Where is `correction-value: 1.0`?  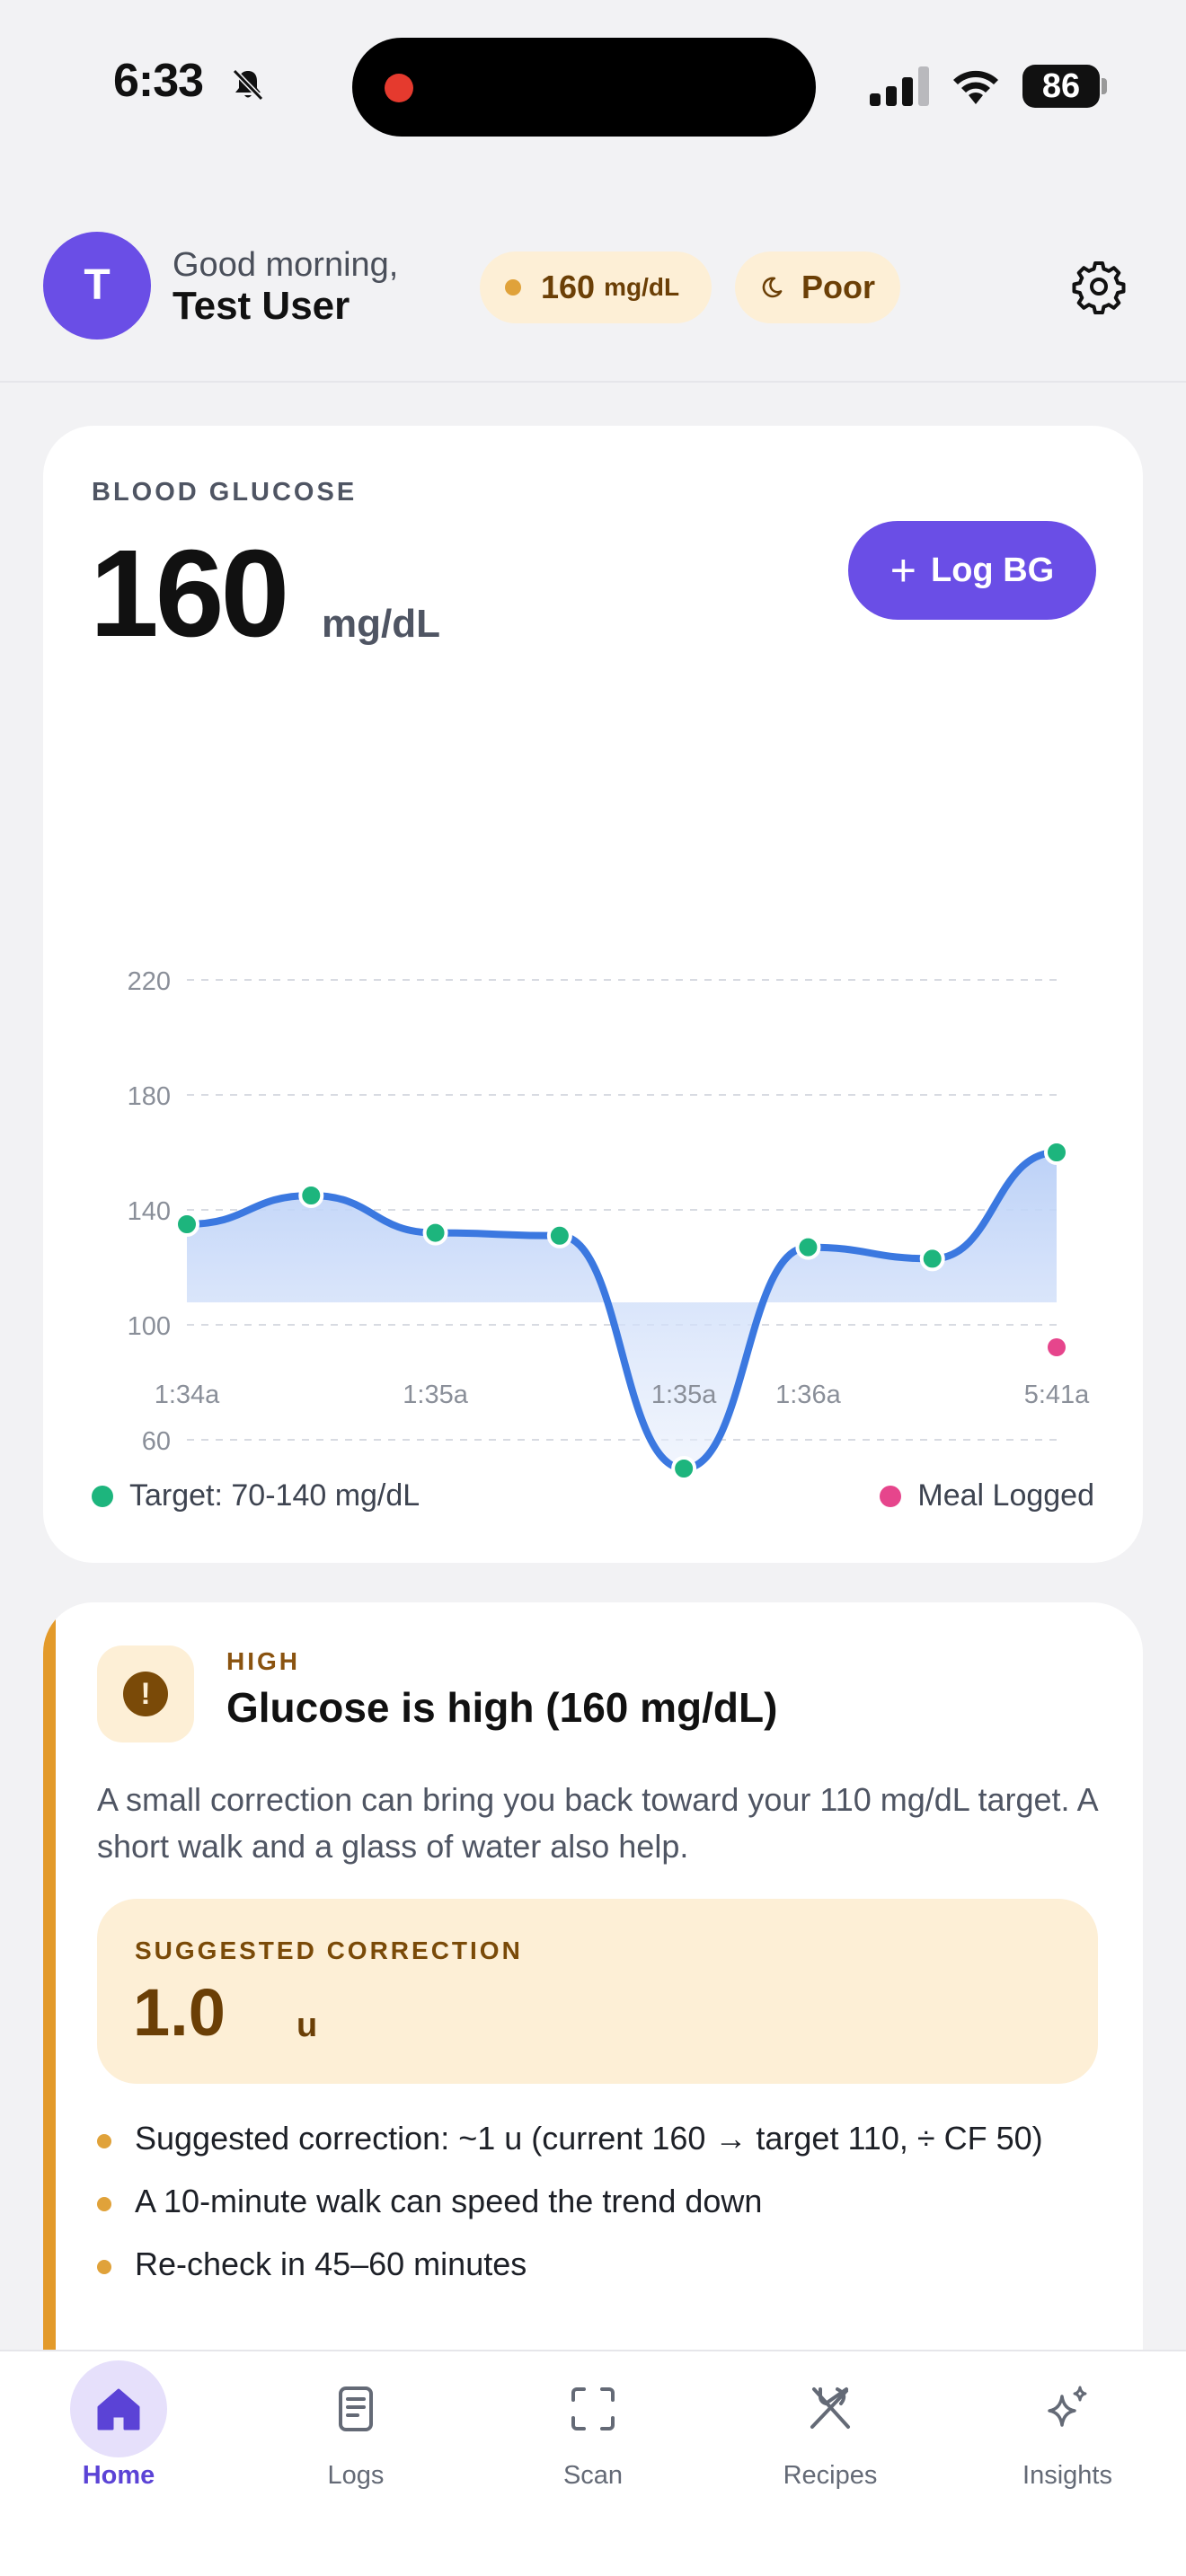
correction-value: 1.0 is located at coordinates (179, 2012).